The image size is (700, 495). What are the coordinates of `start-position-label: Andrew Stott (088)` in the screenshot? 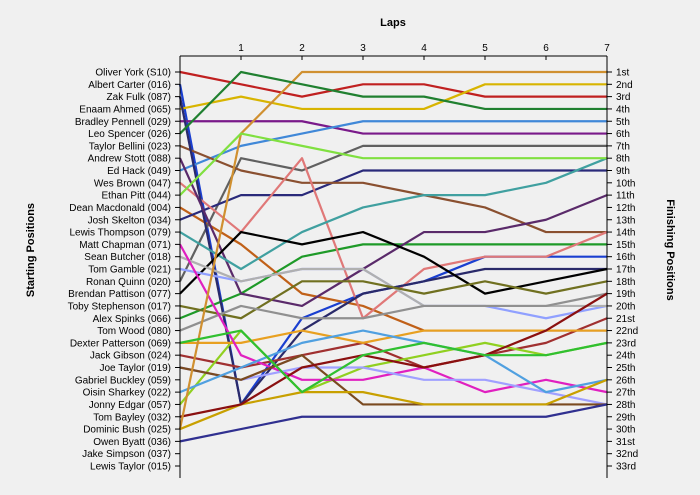 It's located at (129, 159).